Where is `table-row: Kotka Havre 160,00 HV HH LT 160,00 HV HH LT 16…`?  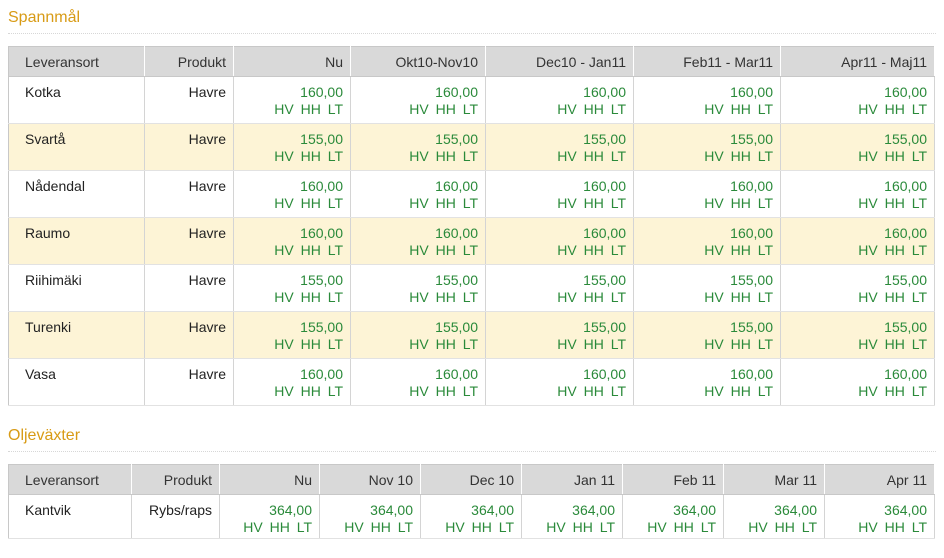
table-row: Kotka Havre 160,00 HV HH LT 160,00 HV HH LT 16… is located at coordinates (471, 100).